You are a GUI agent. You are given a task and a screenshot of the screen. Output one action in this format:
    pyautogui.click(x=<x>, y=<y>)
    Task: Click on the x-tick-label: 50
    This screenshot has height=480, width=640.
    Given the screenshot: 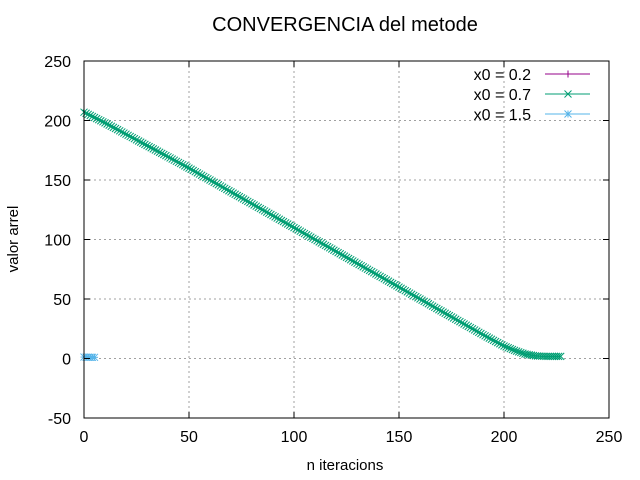 What is the action you would take?
    pyautogui.click(x=189, y=437)
    